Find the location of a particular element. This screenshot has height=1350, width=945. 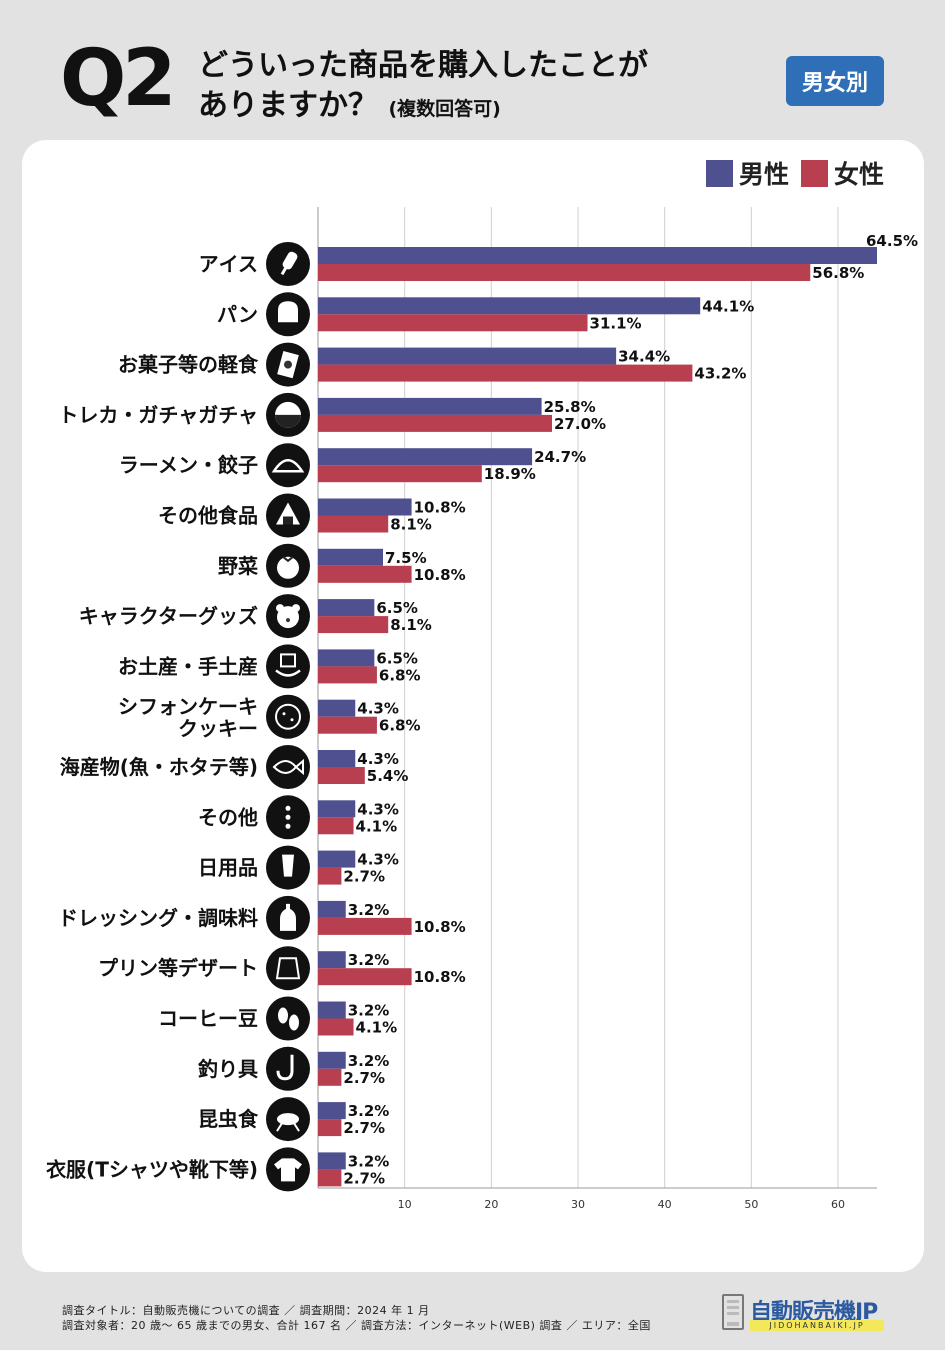

category-label: パン is located at coordinates (237, 314).